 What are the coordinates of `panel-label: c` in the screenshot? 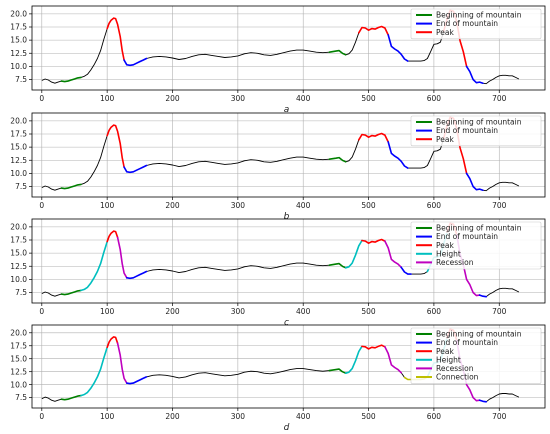 It's located at (286, 323).